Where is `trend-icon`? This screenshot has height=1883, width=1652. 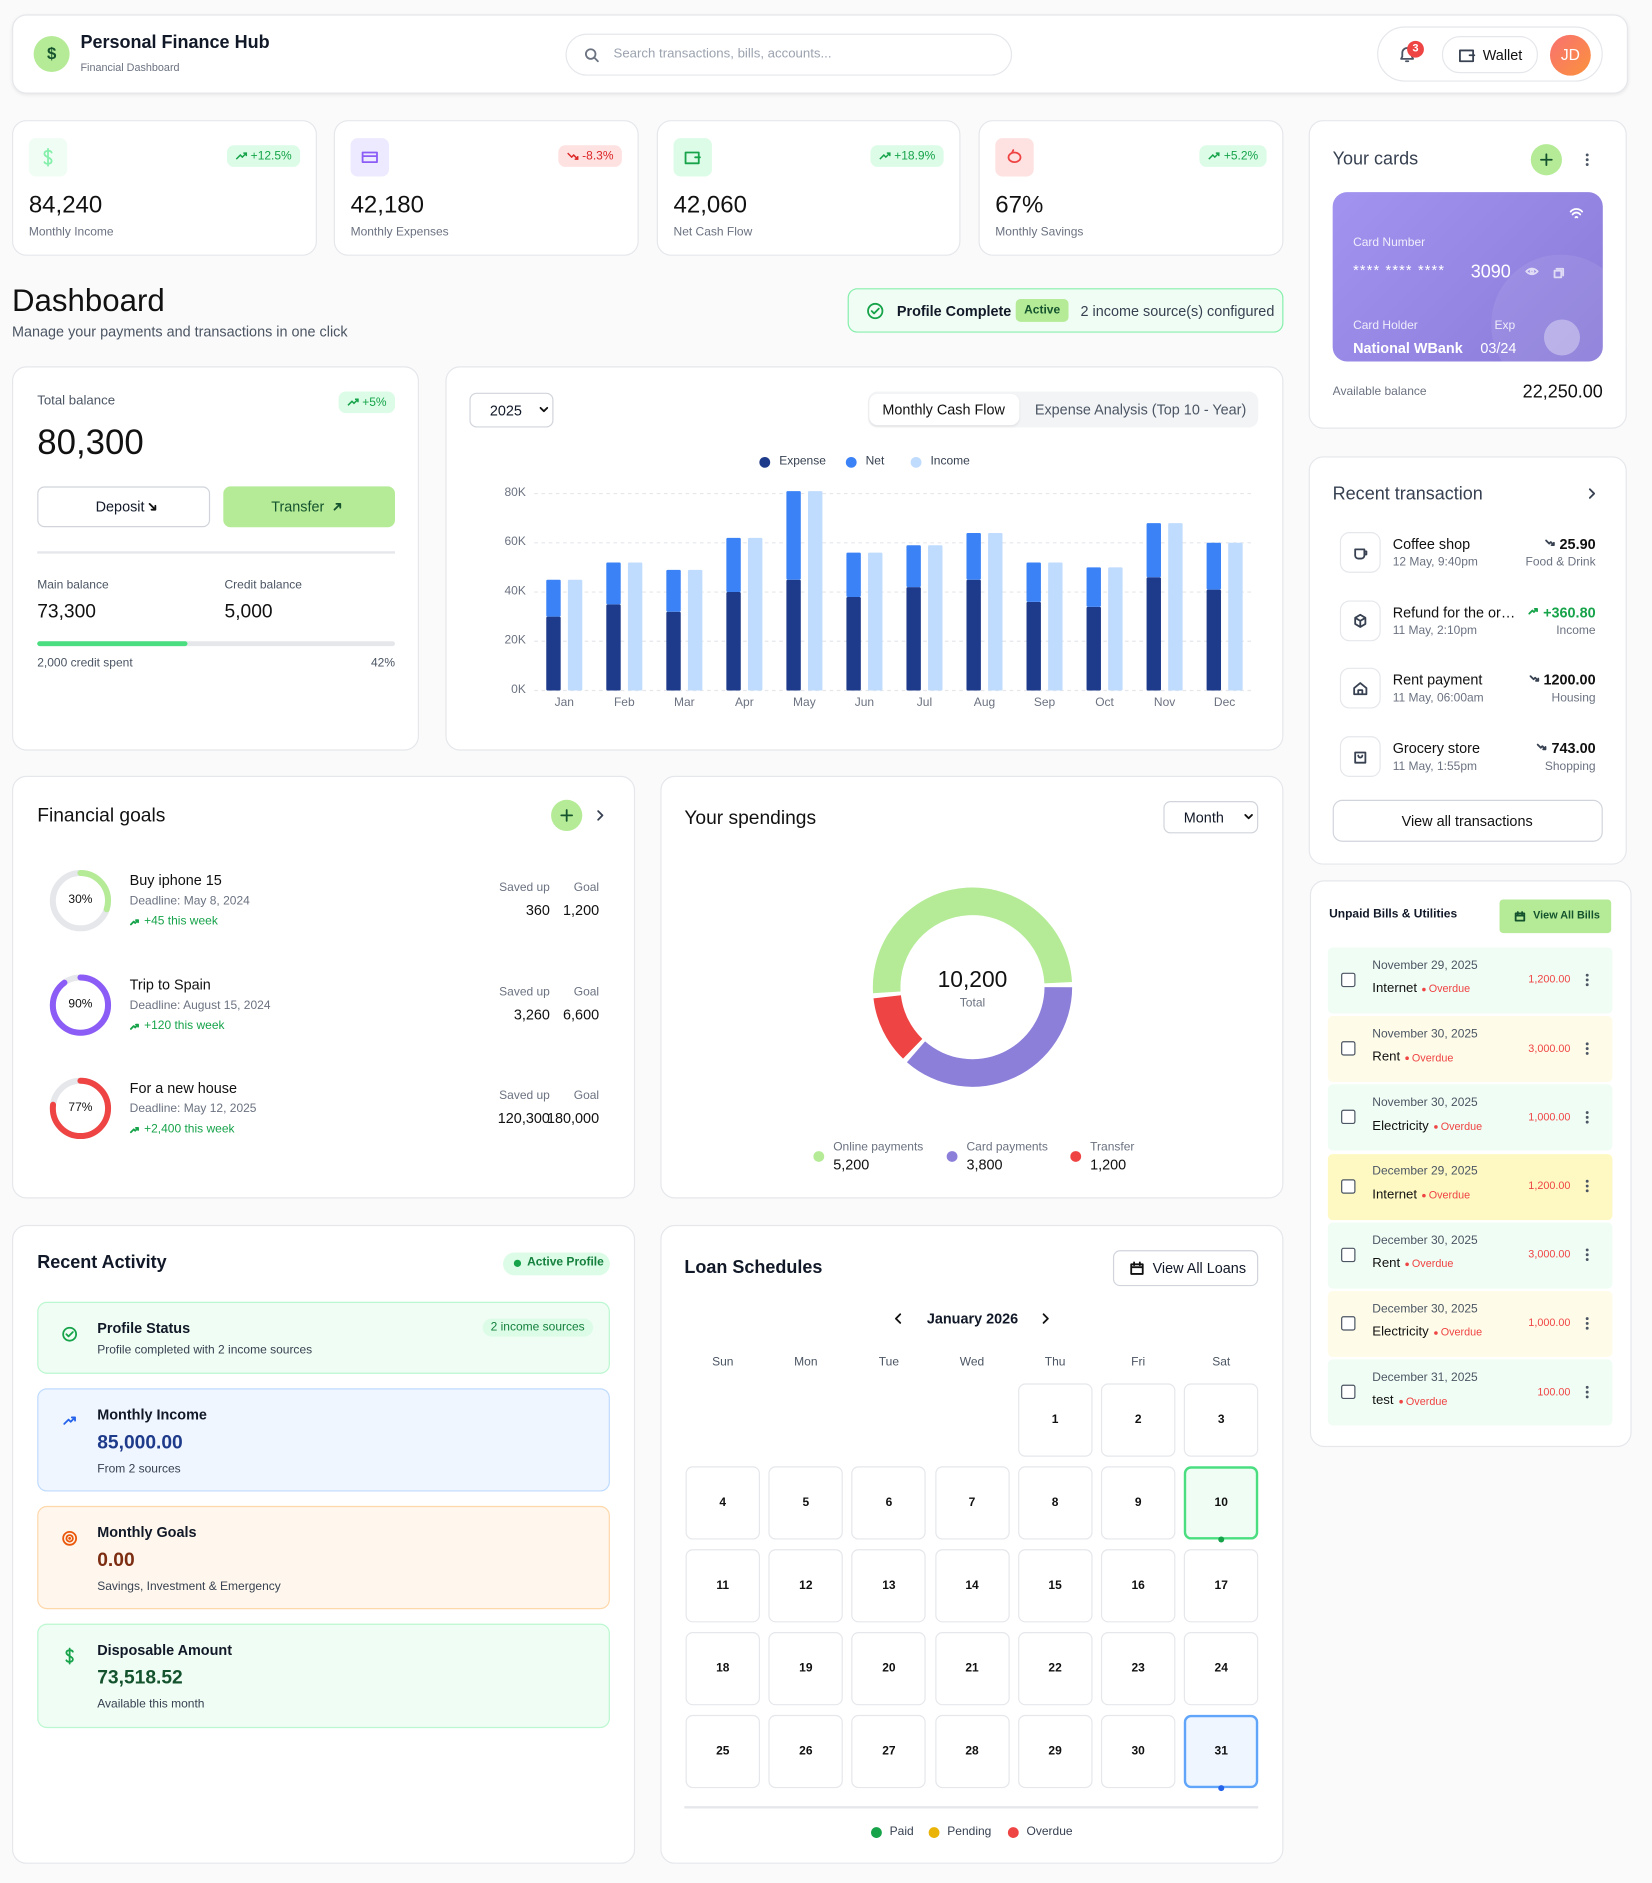 trend-icon is located at coordinates (353, 402).